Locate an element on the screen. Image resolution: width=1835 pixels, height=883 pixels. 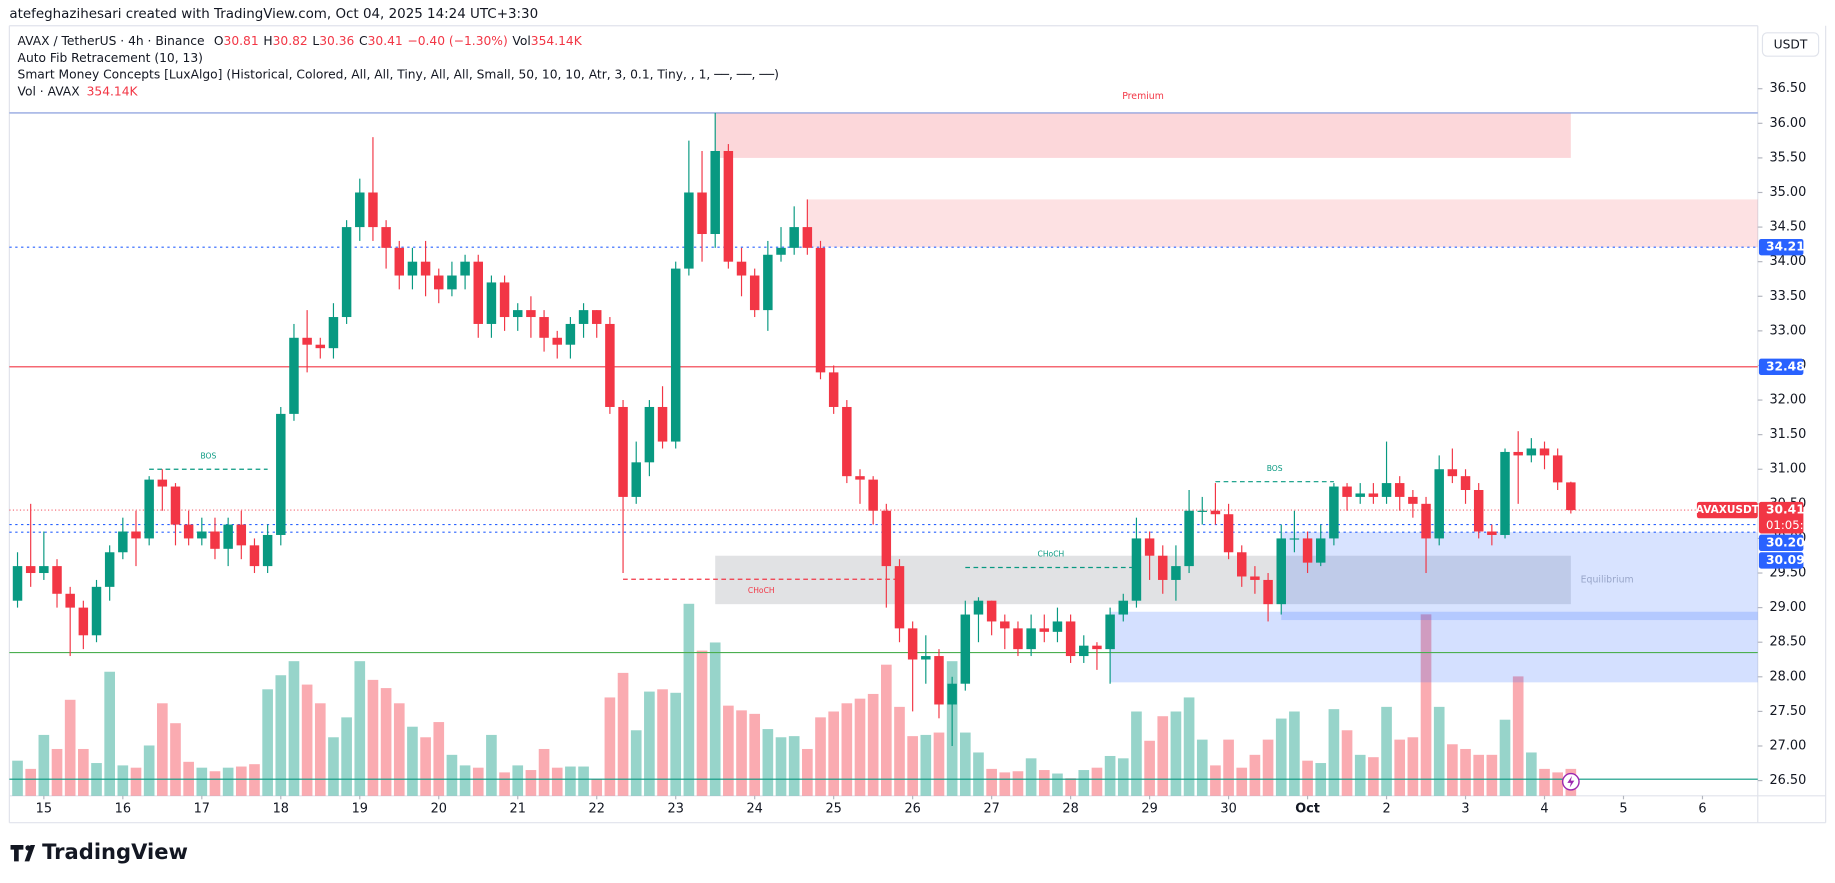
x-tick-label: 28 is located at coordinates (1070, 809).